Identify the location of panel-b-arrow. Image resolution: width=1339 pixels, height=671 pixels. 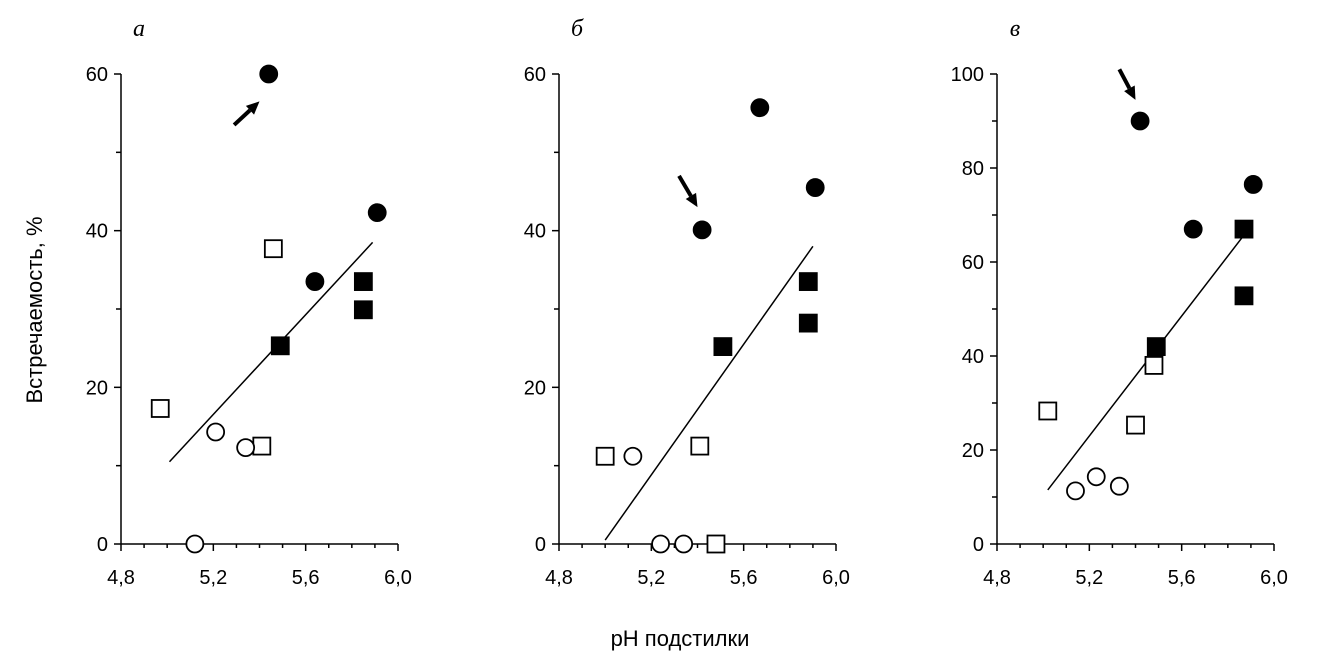
(685, 185).